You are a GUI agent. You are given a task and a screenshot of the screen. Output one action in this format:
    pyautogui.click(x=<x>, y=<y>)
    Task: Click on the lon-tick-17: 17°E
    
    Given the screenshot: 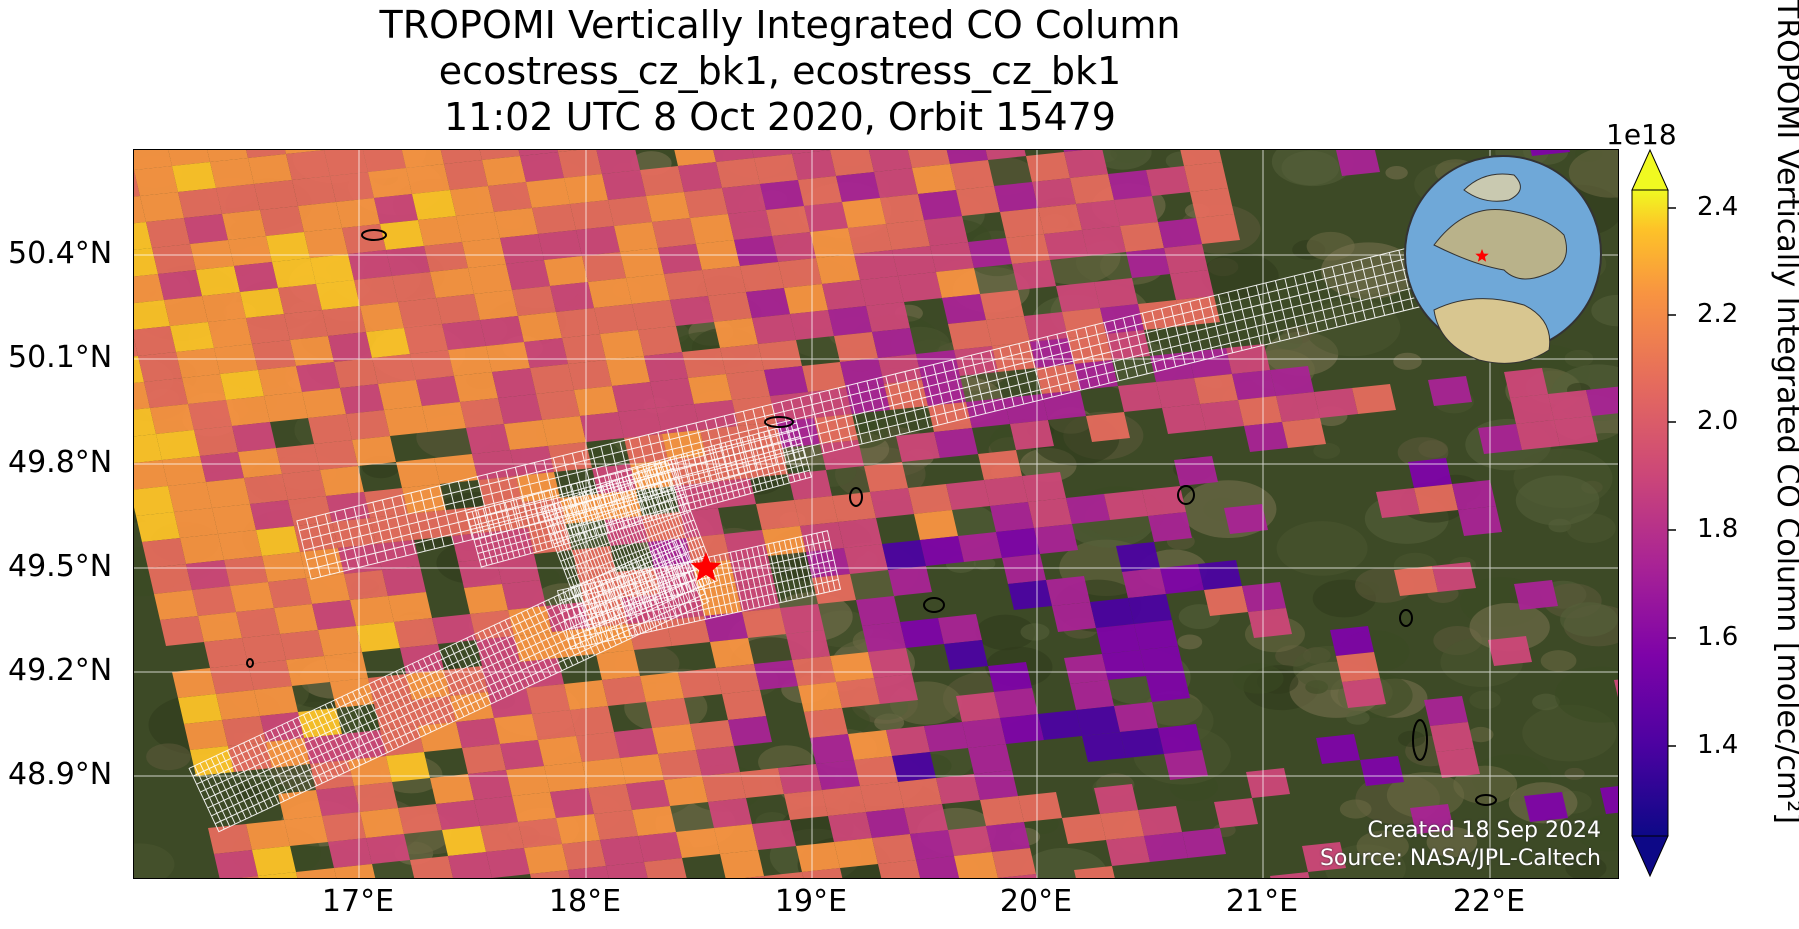 What is the action you would take?
    pyautogui.click(x=358, y=901)
    